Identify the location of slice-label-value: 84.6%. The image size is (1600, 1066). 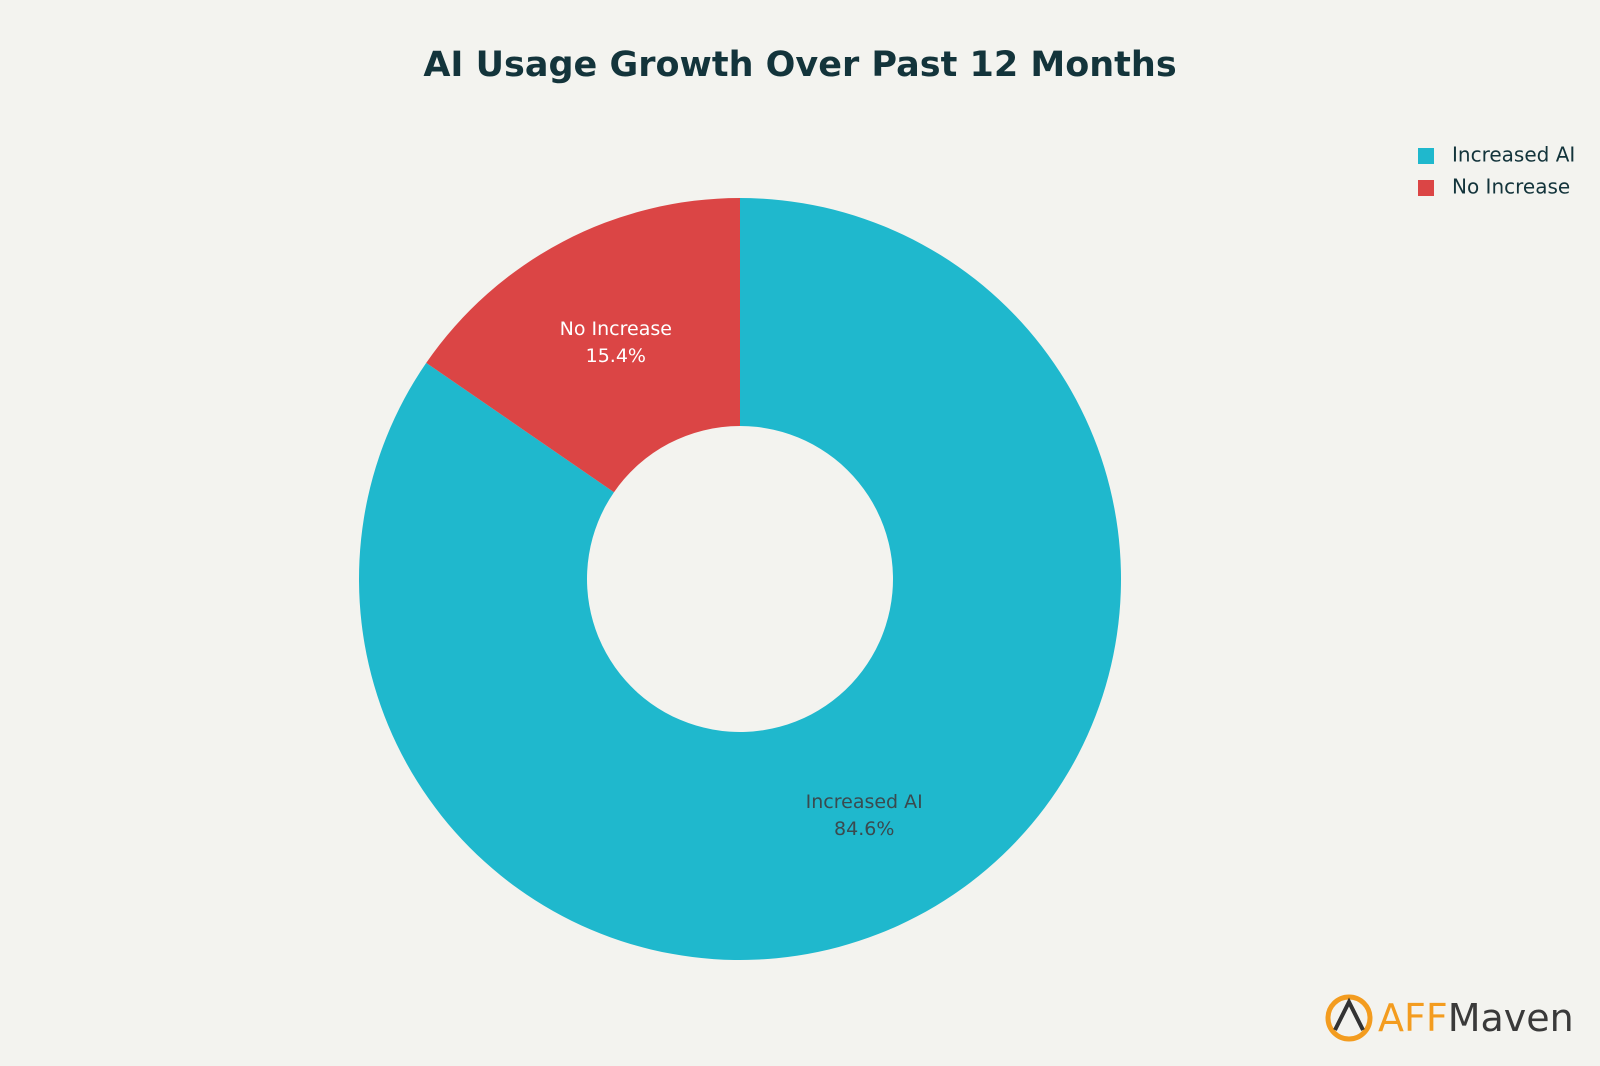
(864, 829).